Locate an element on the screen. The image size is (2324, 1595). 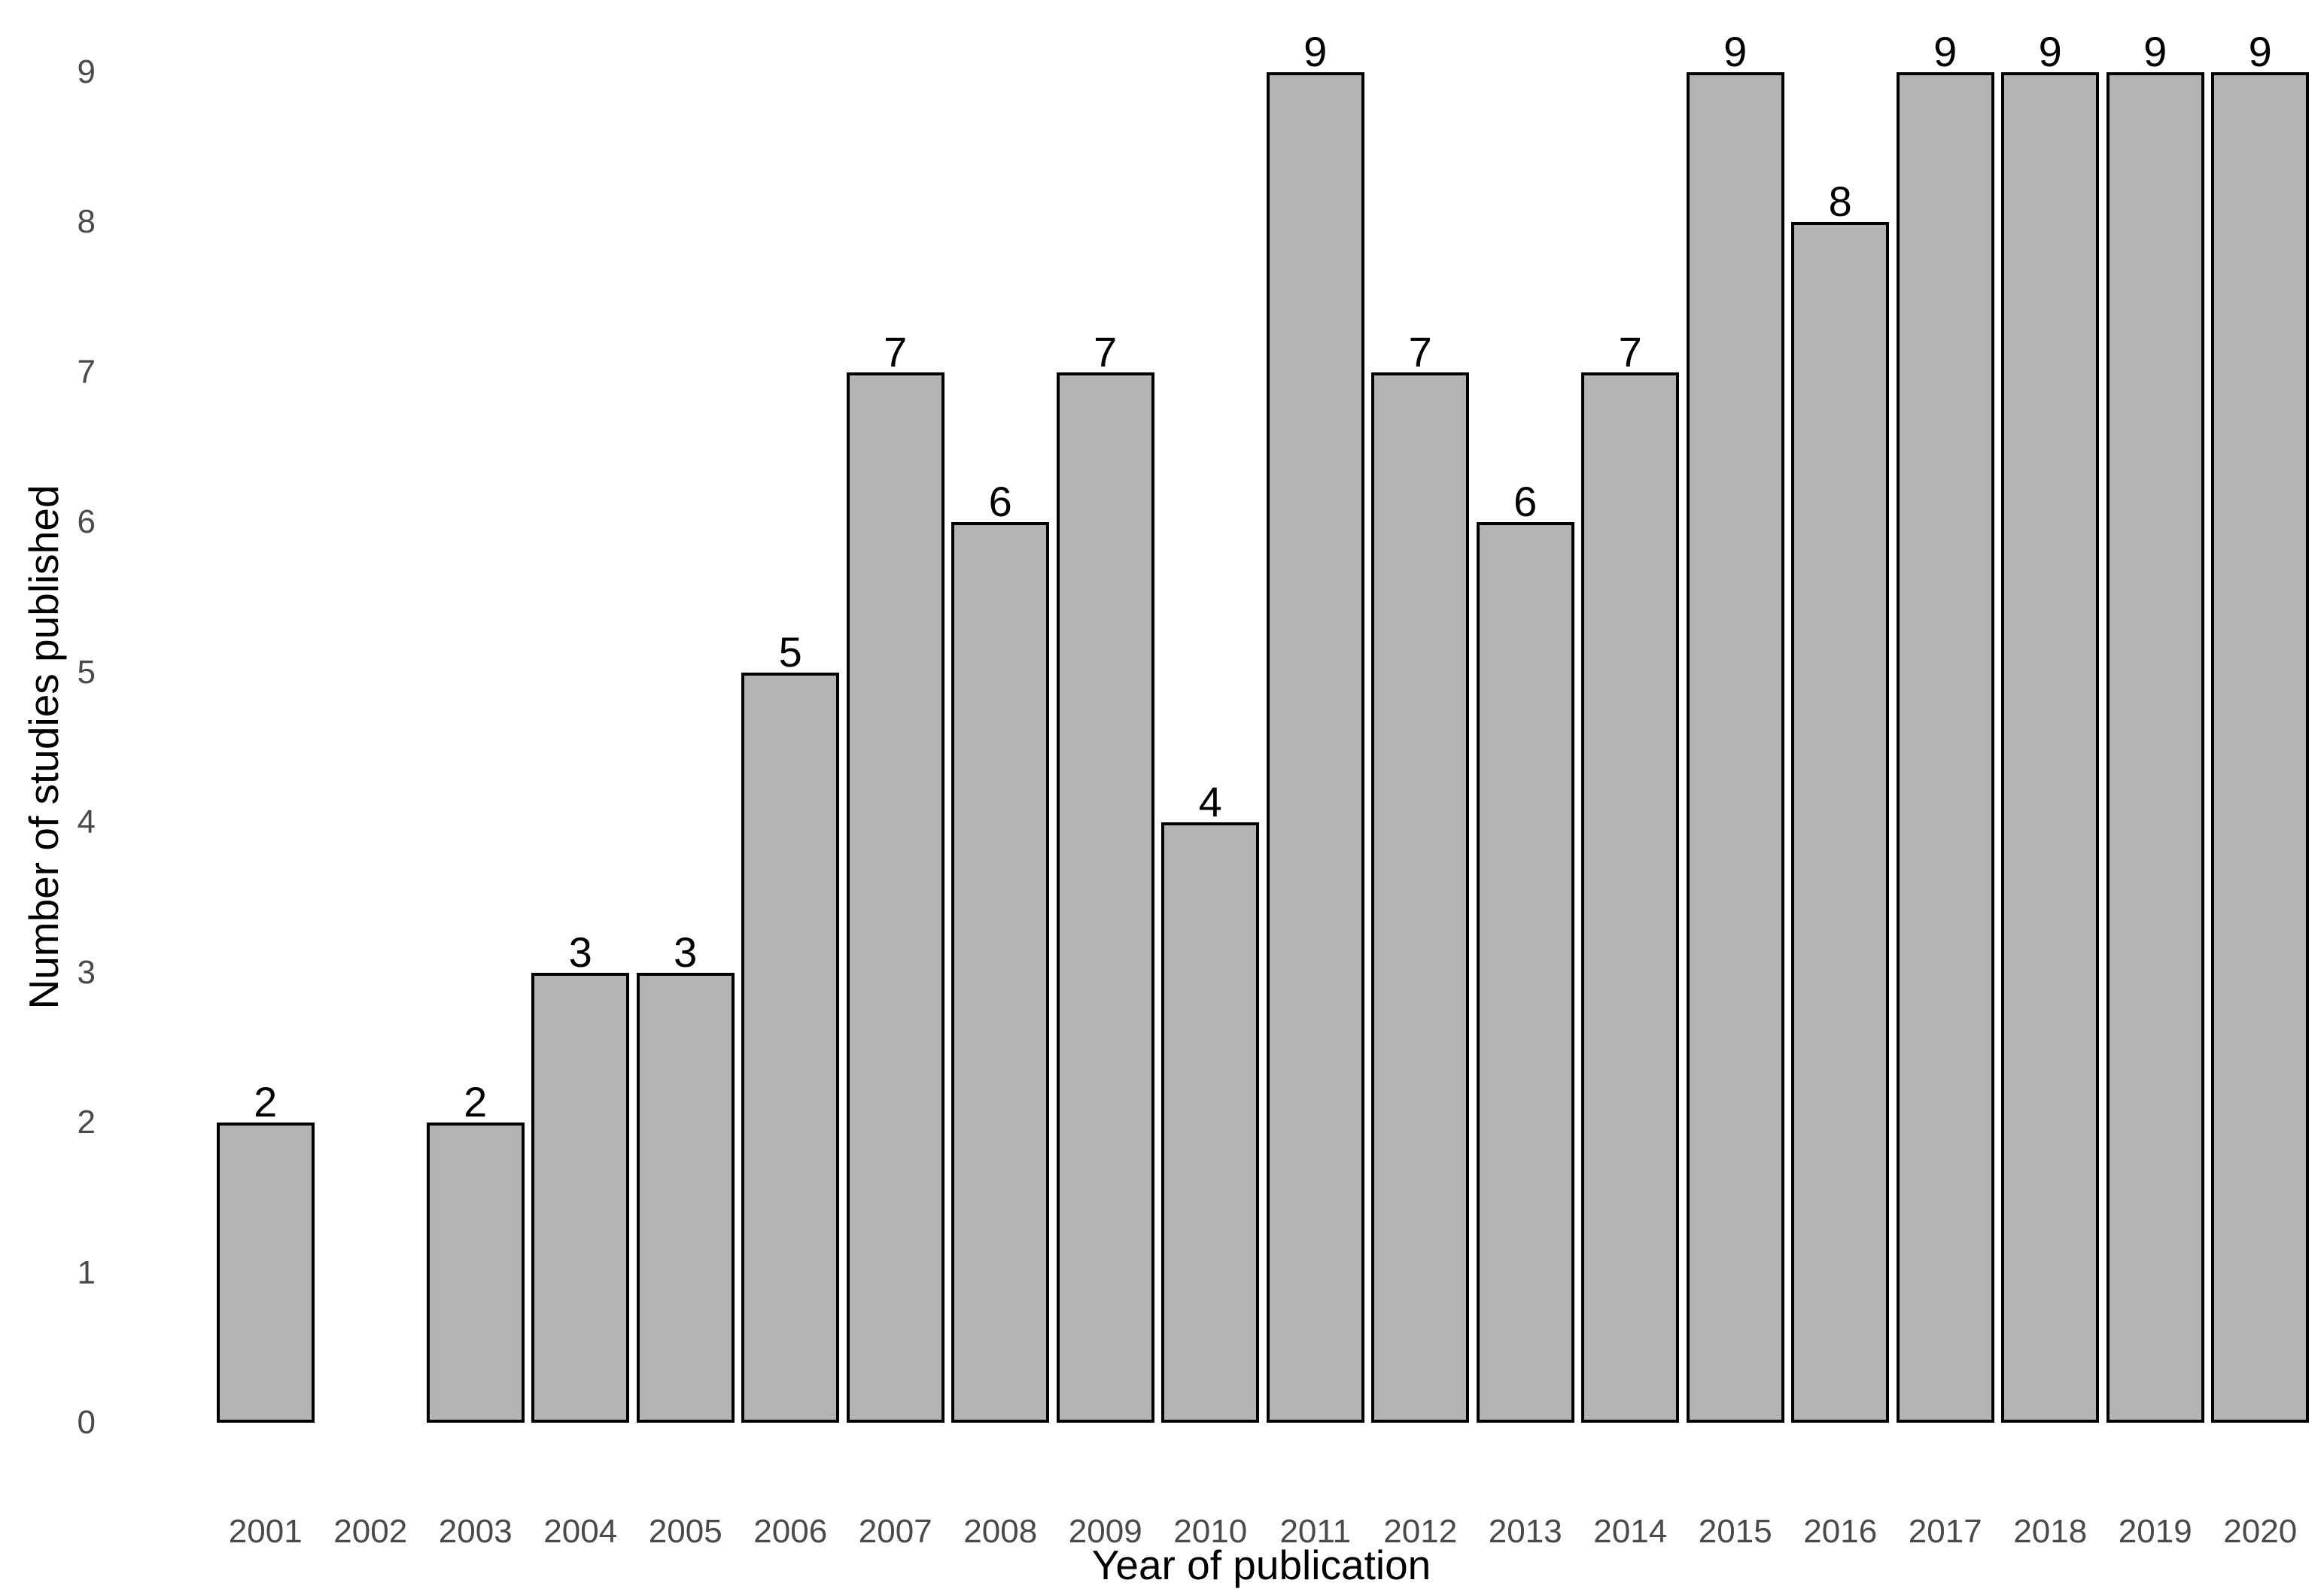
bar-2016 is located at coordinates (1840, 822).